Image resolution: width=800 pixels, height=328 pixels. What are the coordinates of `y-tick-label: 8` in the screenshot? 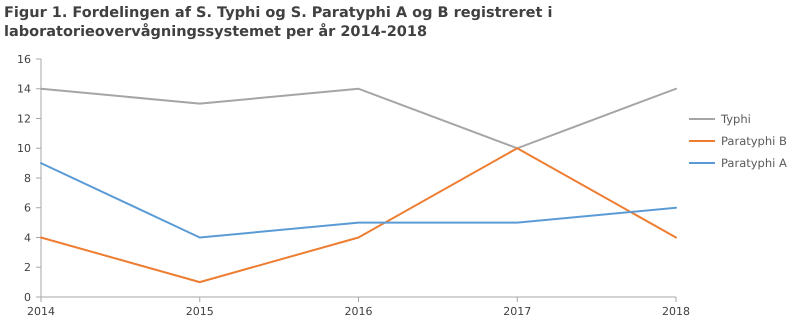 It's located at (27, 178).